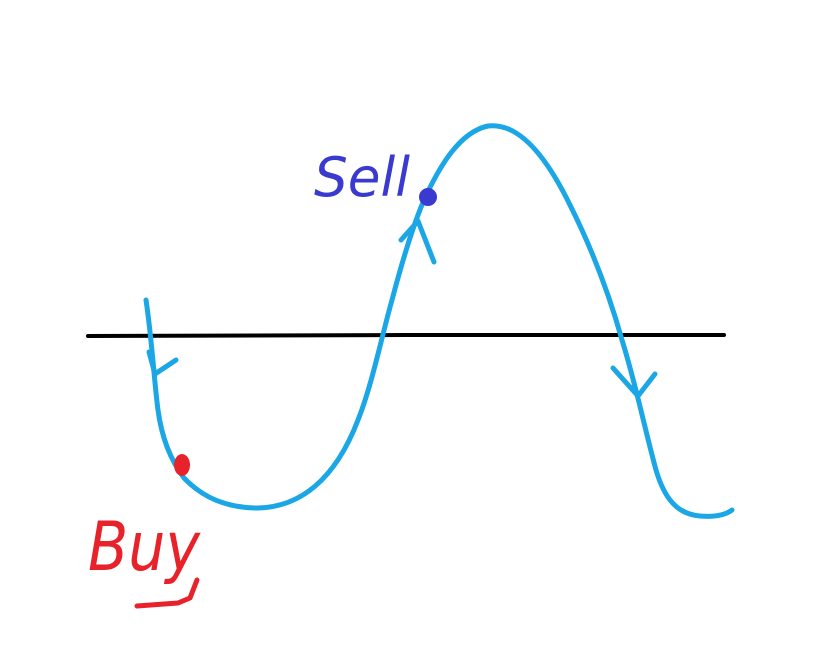  Describe the element at coordinates (144, 547) in the screenshot. I see `buy-label: Buy` at that location.